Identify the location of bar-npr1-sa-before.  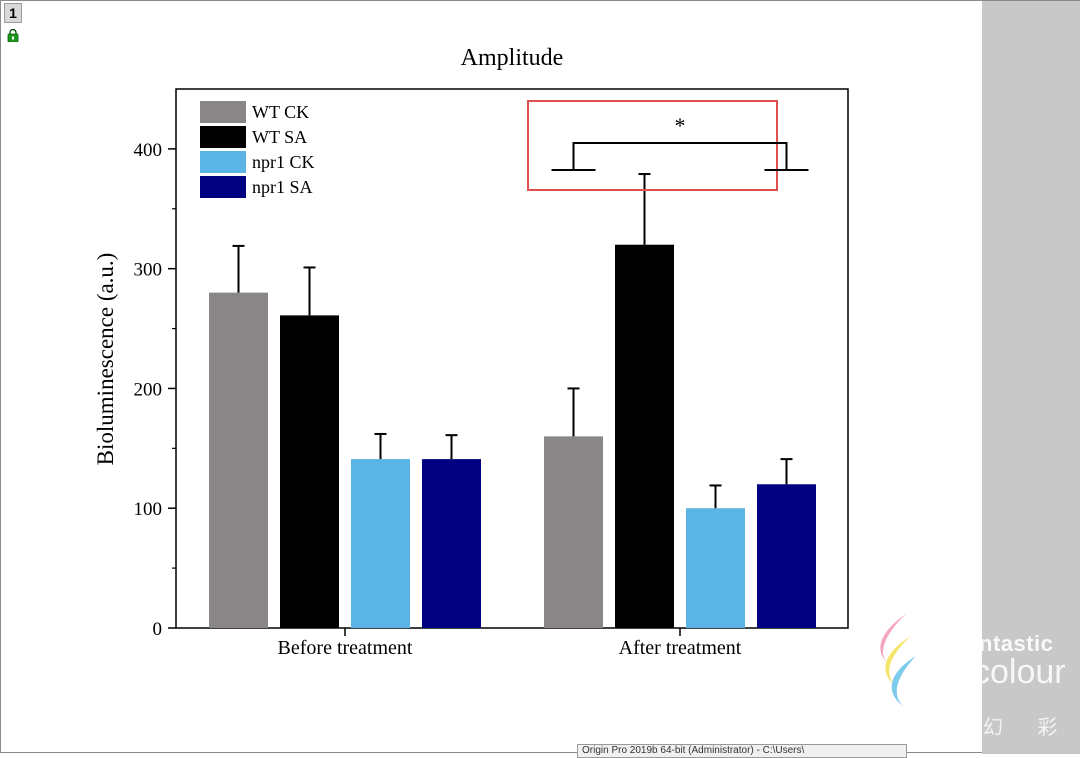
(451, 543).